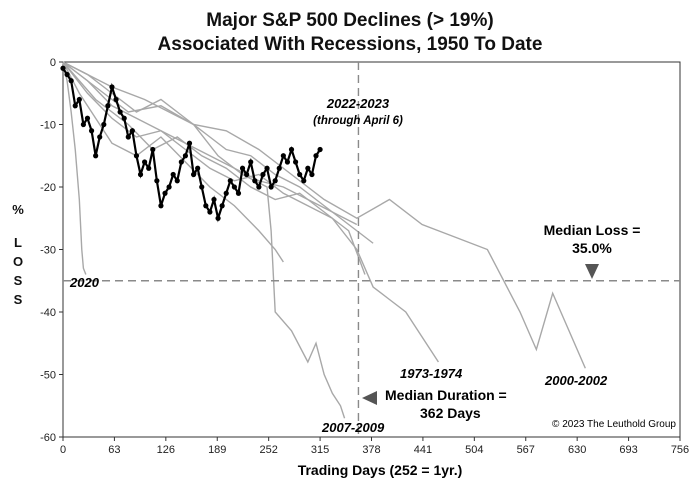  I want to click on y-tick-label: -60, so click(48, 438).